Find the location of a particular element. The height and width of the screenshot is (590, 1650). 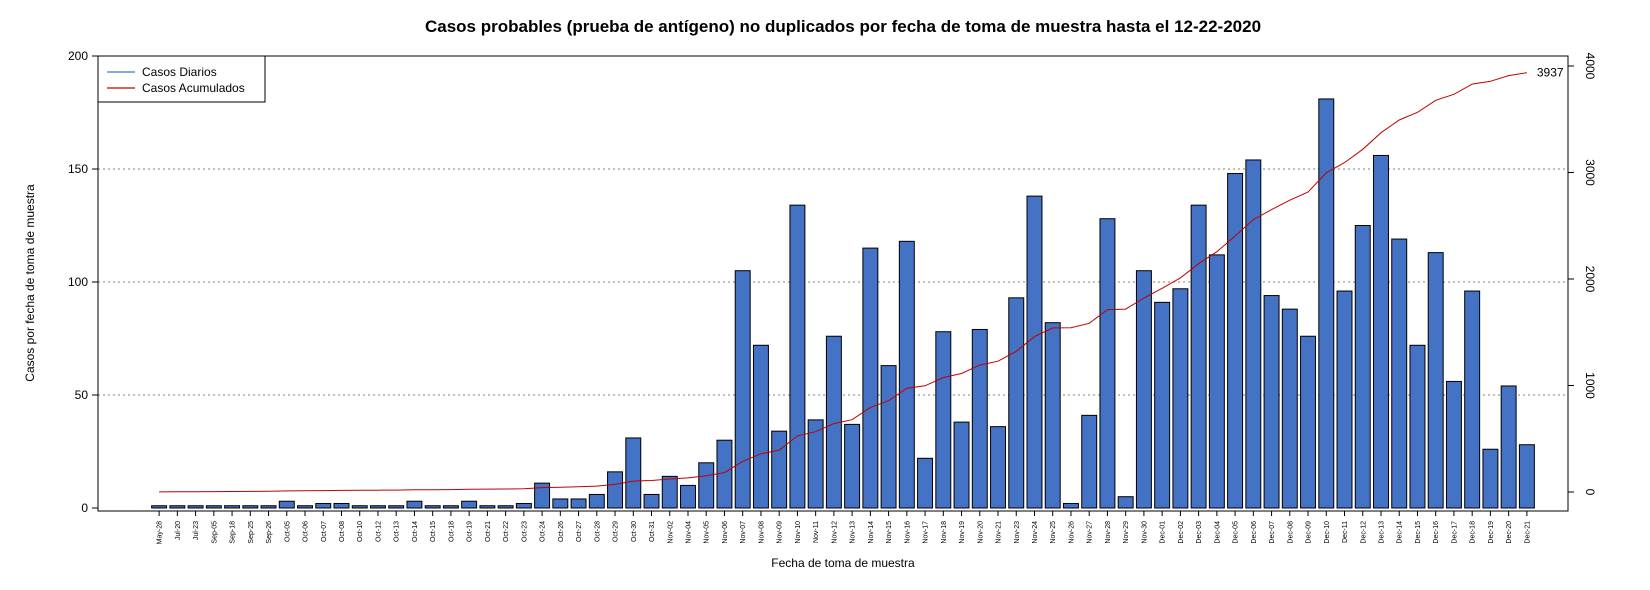

x-tick-label: Nov-09 is located at coordinates (780, 532).